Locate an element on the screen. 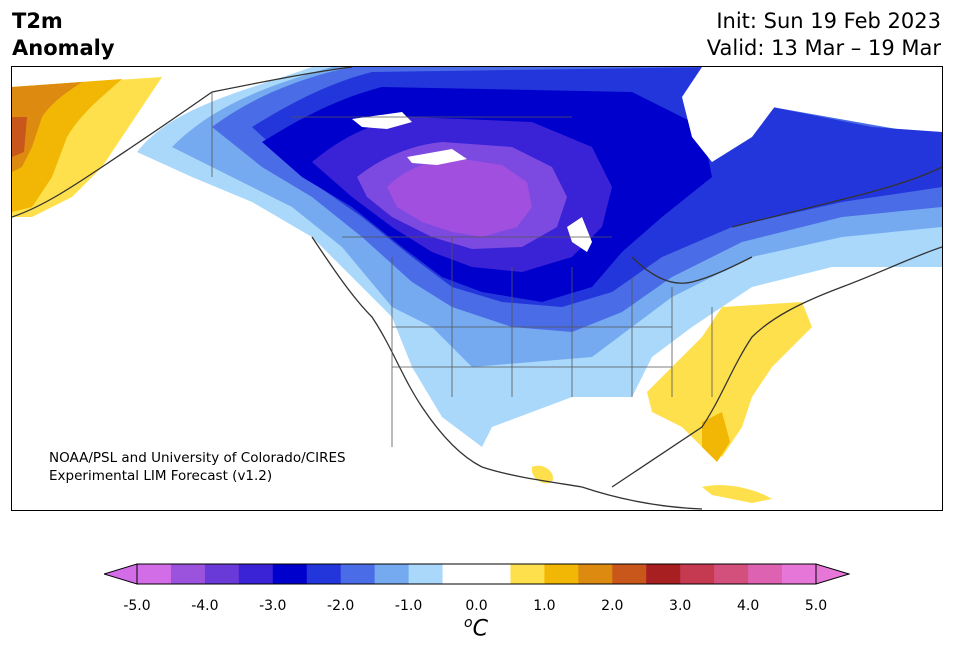  colorbar is located at coordinates (477, 574).